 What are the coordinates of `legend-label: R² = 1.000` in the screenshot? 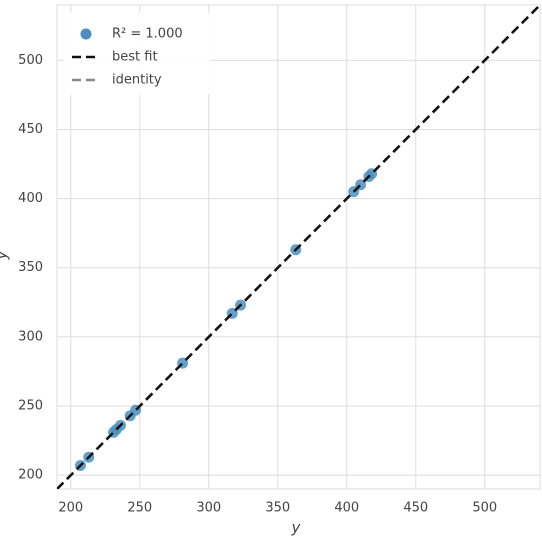 It's located at (147, 34).